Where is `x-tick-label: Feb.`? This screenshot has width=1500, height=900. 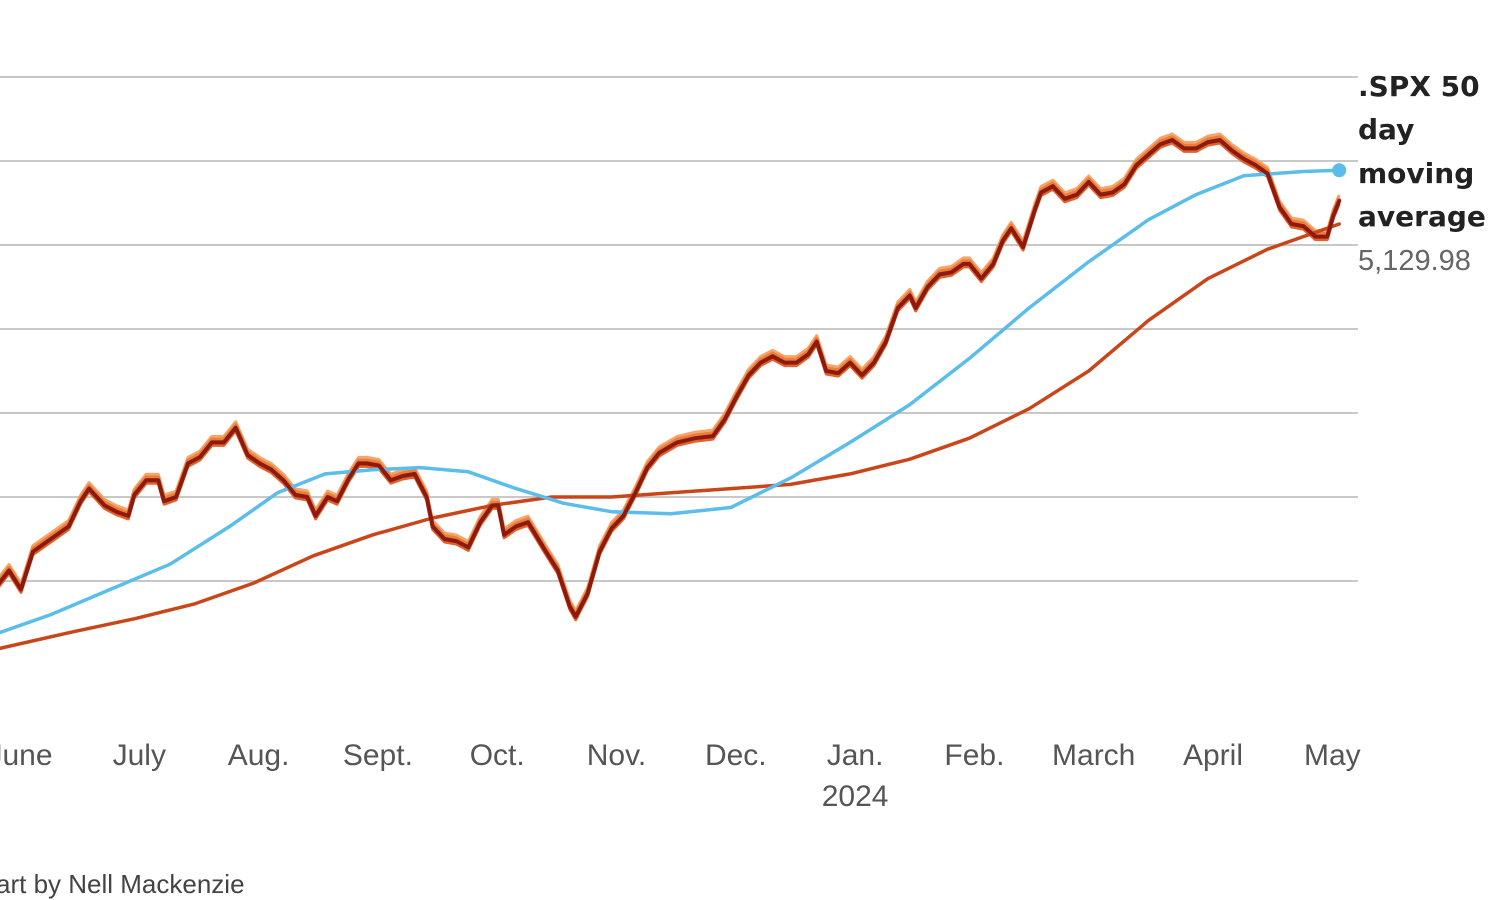
x-tick-label: Feb. is located at coordinates (974, 755).